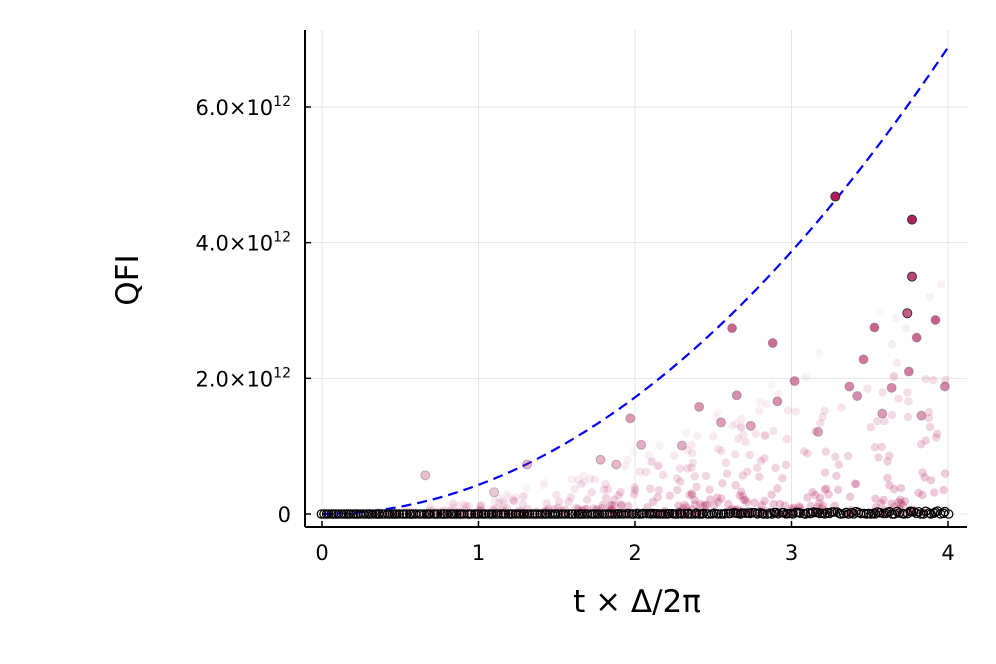 Image resolution: width=996 pixels, height=664 pixels. Describe the element at coordinates (243, 378) in the screenshot. I see `y-tick-label-1: 2.0×1012` at that location.